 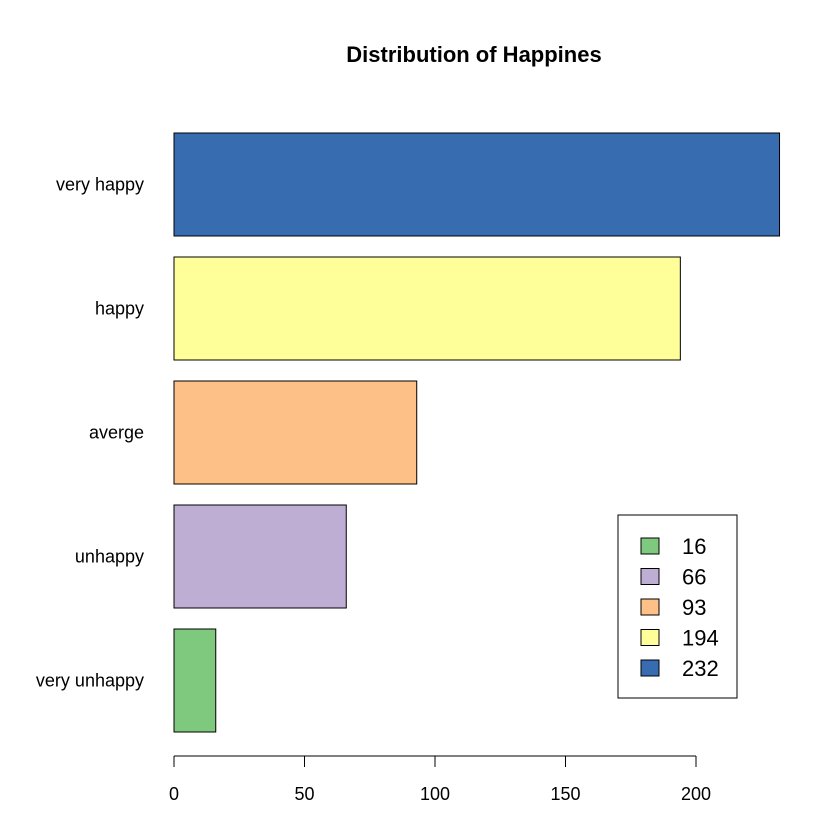 I want to click on category-labels: very unhappy unhappy averge happy very happy, so click(x=90, y=433).